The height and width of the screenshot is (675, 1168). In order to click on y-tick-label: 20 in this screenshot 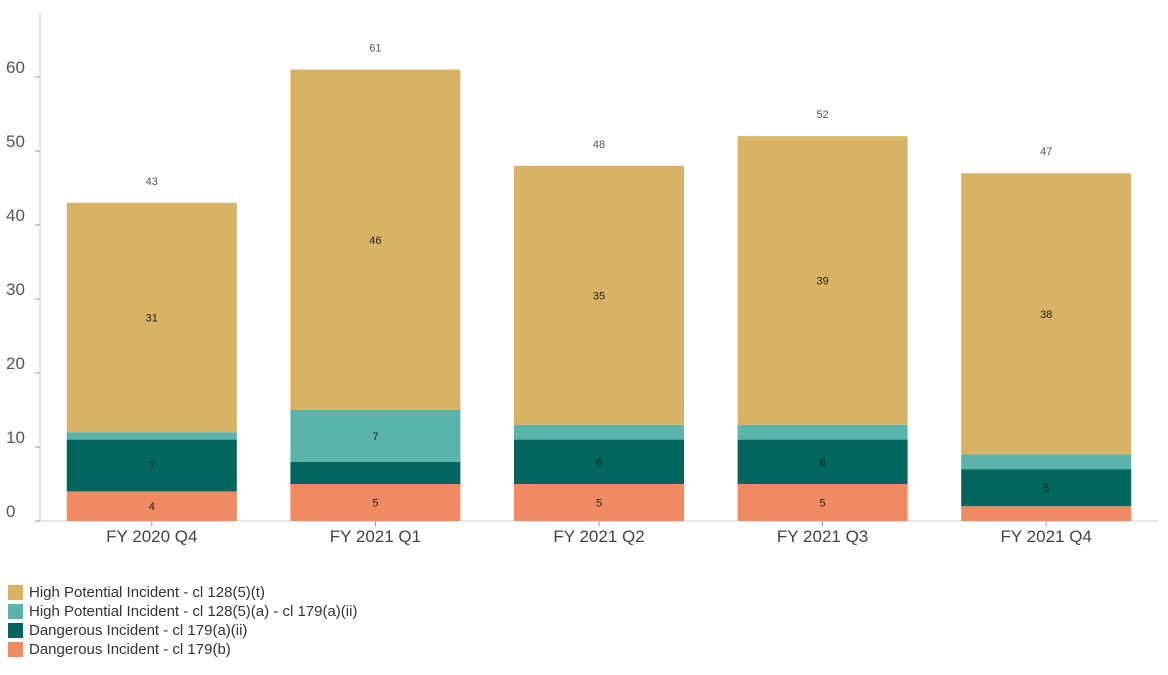, I will do `click(15, 363)`.